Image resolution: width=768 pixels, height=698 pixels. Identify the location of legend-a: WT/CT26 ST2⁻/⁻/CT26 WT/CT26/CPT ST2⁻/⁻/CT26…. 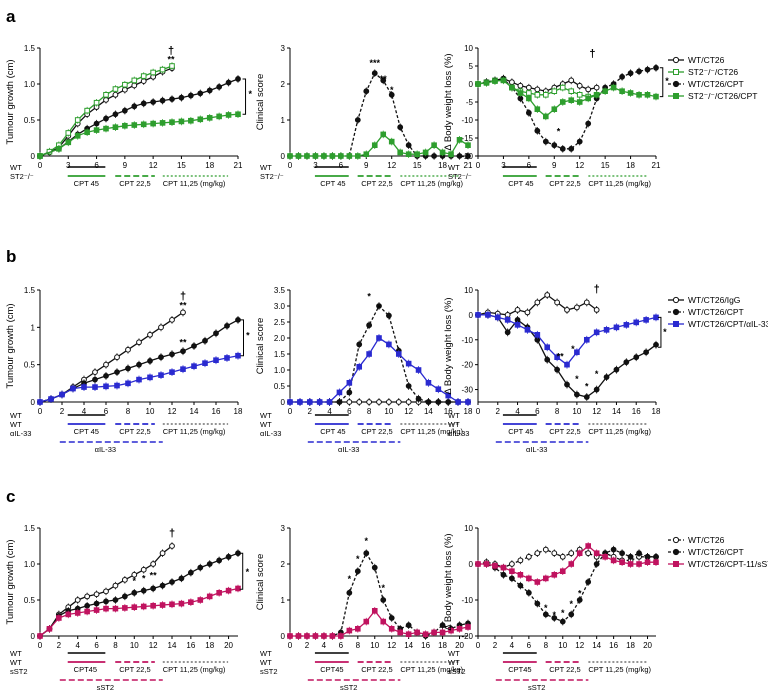
(712, 78).